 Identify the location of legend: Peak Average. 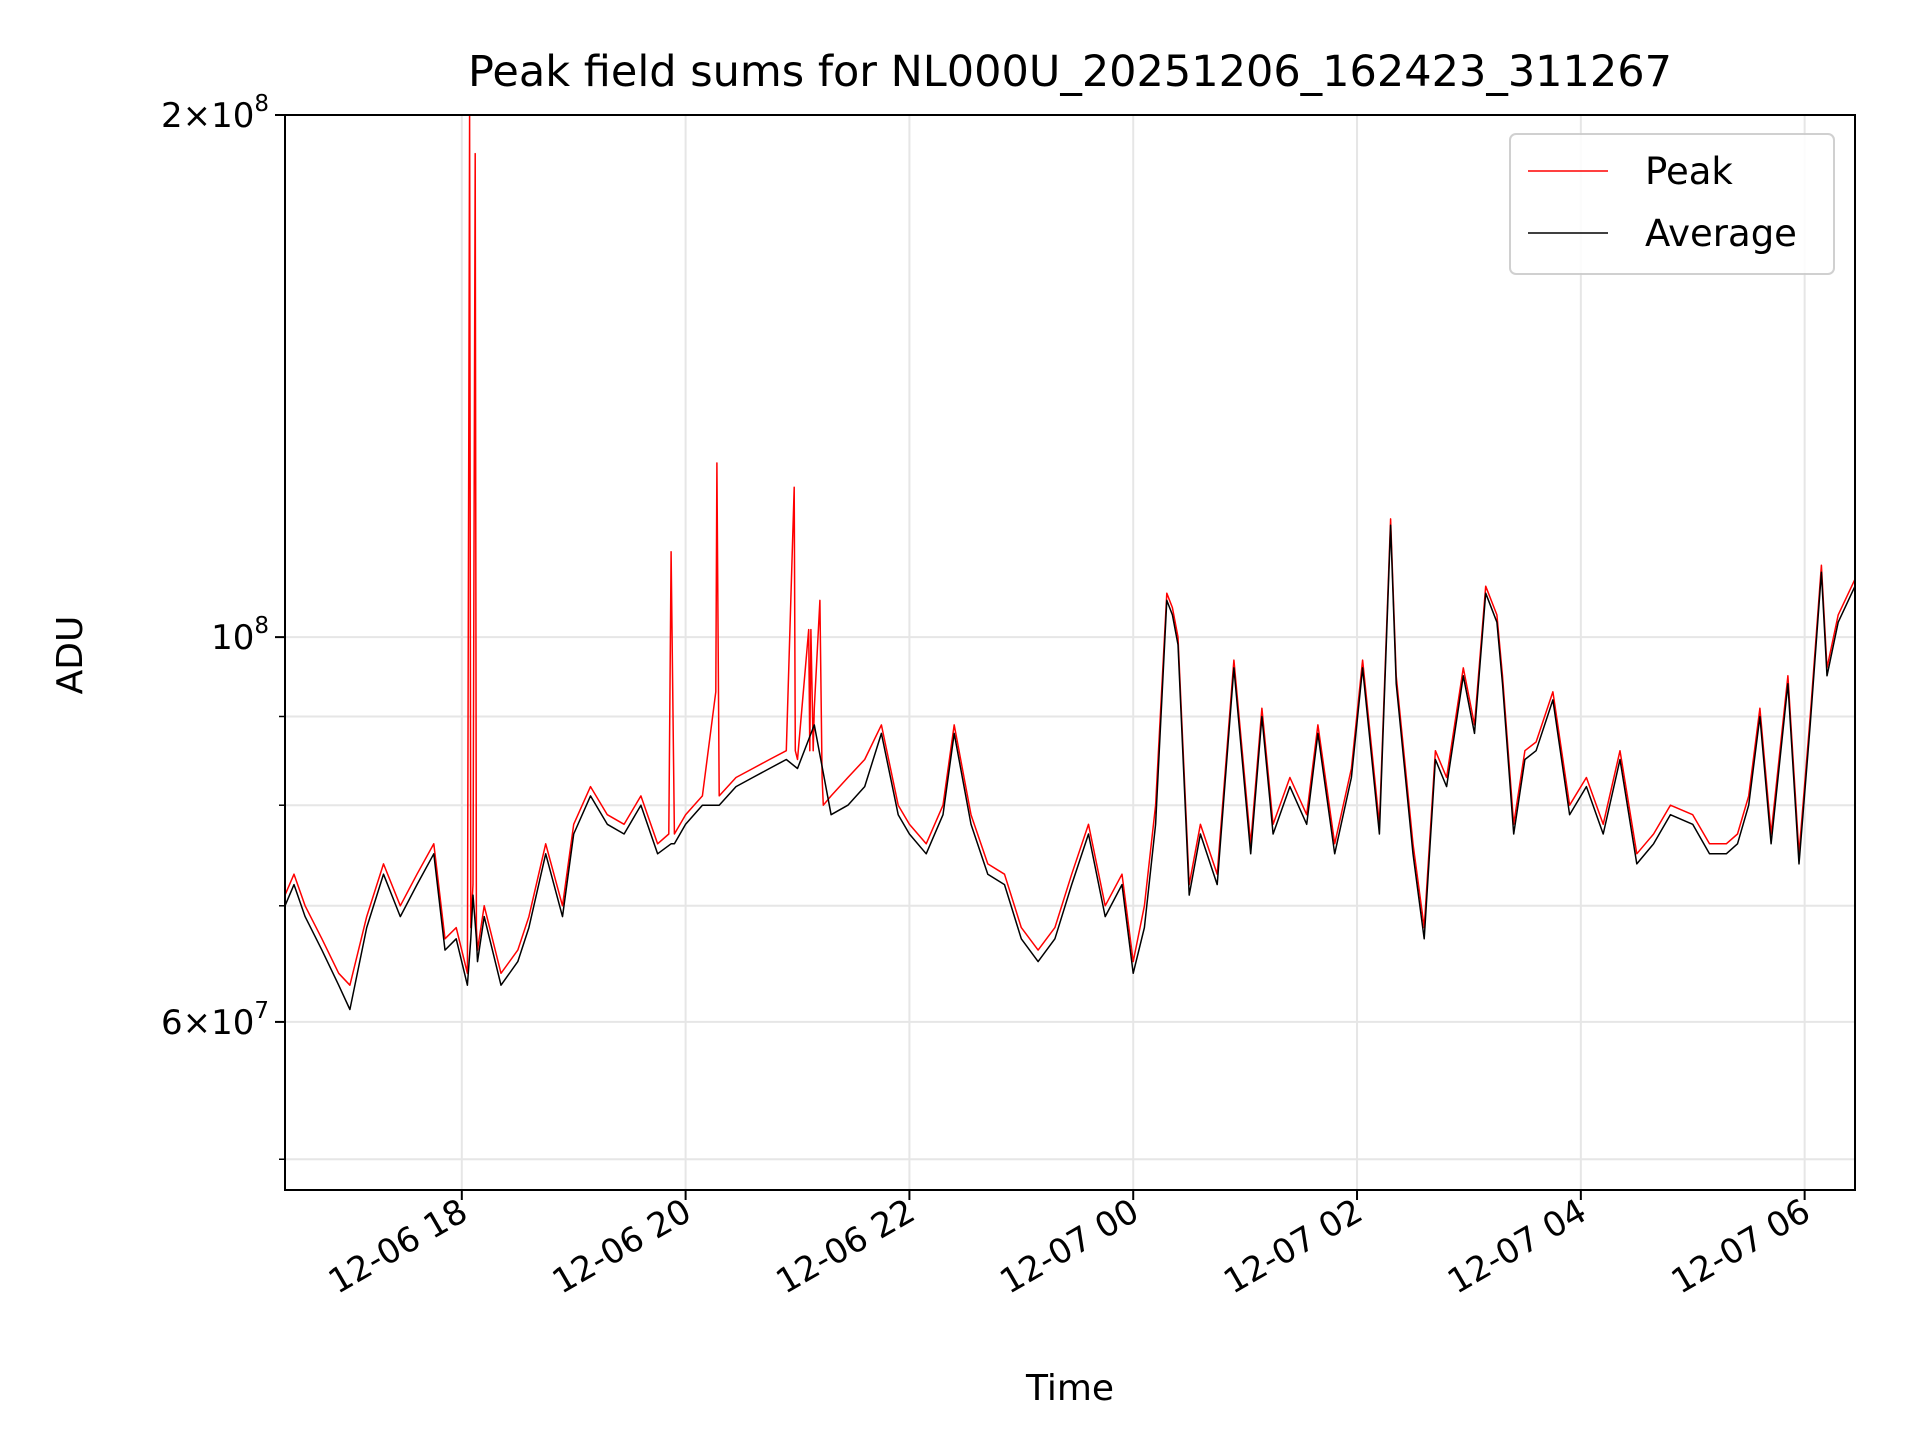
(1672, 204).